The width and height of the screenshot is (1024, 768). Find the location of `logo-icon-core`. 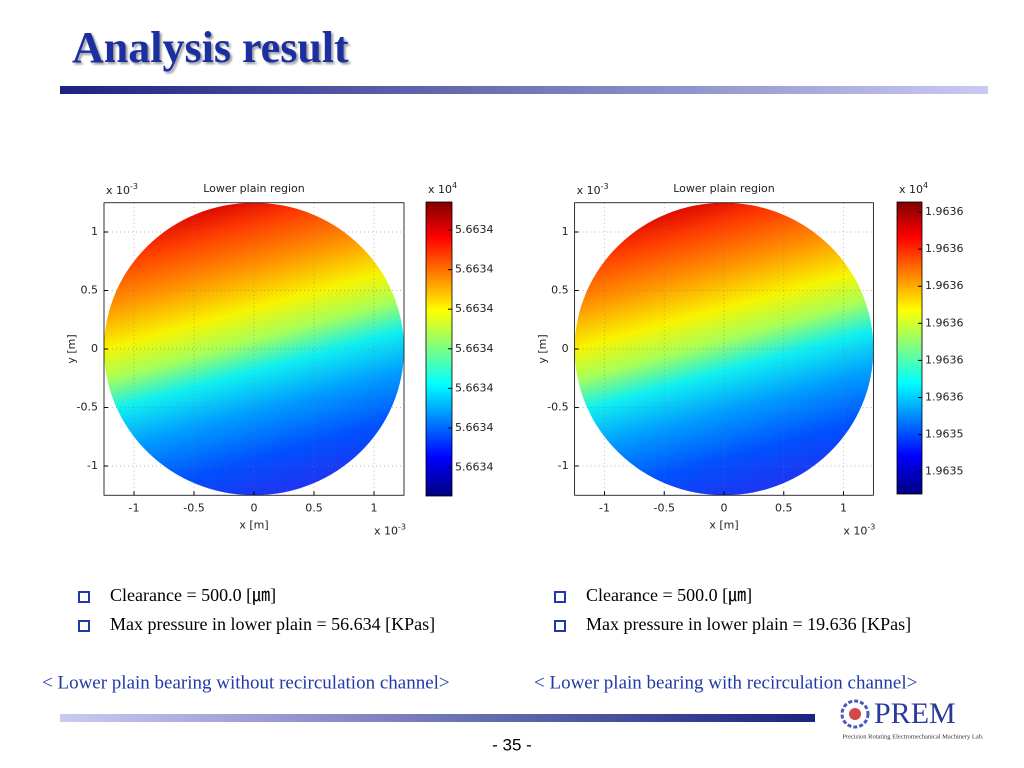

logo-icon-core is located at coordinates (855, 714).